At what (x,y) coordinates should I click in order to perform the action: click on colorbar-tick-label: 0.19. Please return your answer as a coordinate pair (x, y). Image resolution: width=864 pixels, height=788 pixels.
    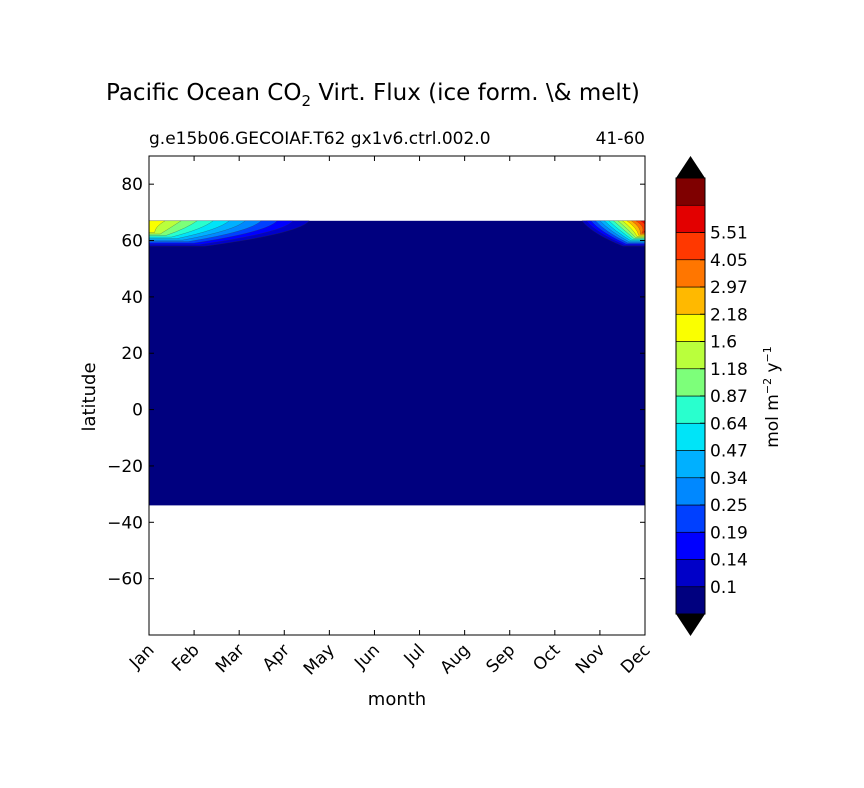
    Looking at the image, I should click on (729, 533).